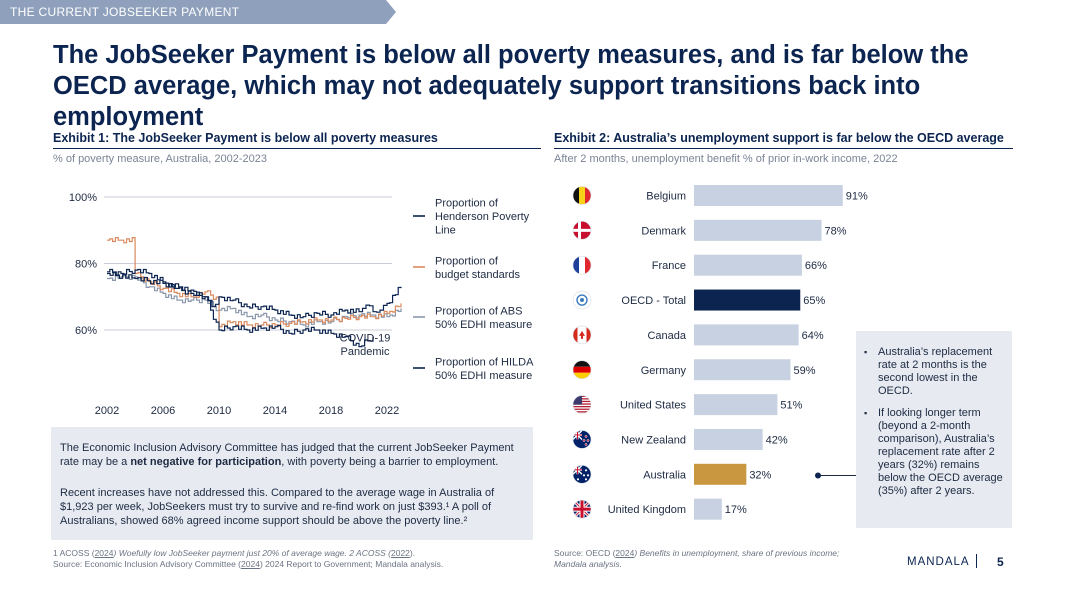  Describe the element at coordinates (783, 148) in the screenshot. I see `exhibit2-rule` at that location.